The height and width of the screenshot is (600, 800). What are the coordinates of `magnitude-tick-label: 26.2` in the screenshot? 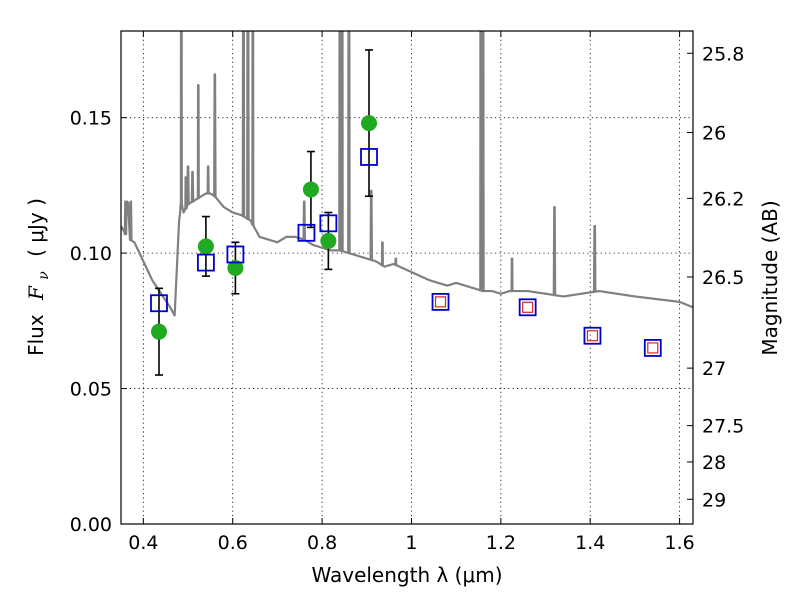 It's located at (723, 199).